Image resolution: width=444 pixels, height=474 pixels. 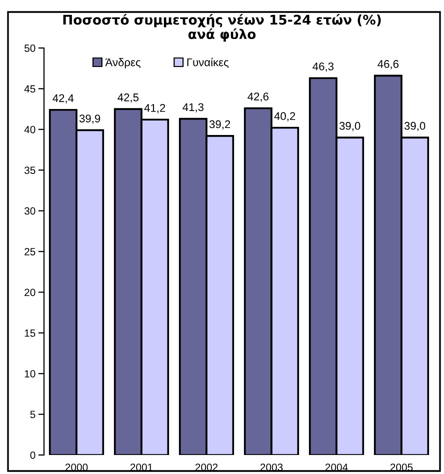 What do you see at coordinates (30, 48) in the screenshot?
I see `y-tick-label: 50` at bounding box center [30, 48].